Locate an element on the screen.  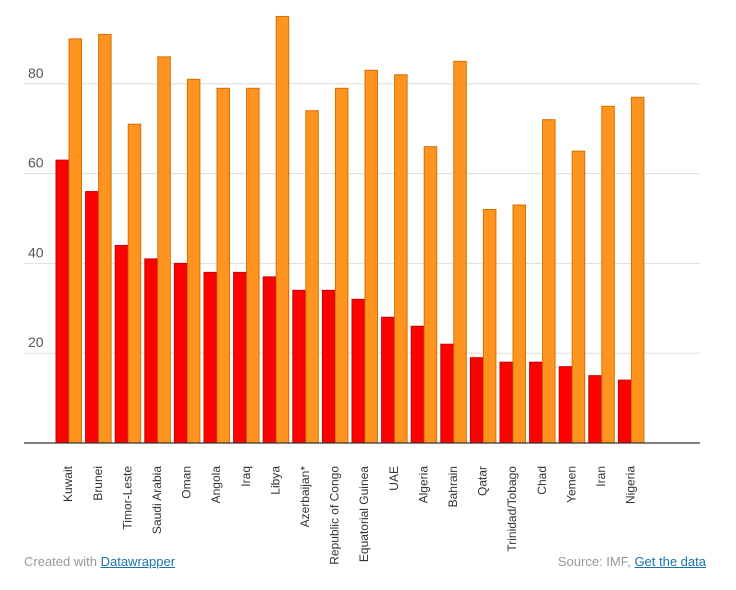
datawrapper-link: Datawrapper is located at coordinates (138, 561).